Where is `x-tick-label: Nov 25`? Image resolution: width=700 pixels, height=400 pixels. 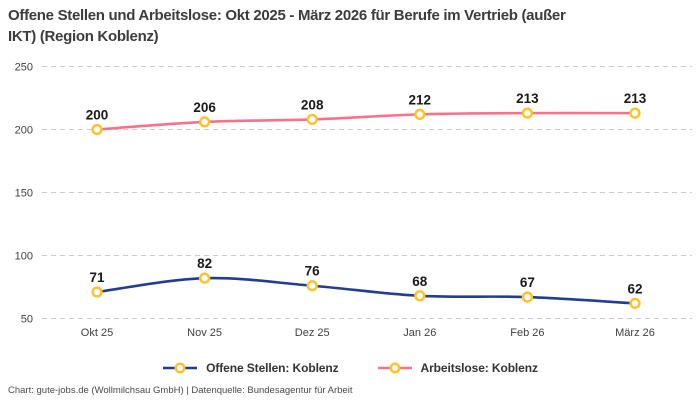 x-tick-label: Nov 25 is located at coordinates (204, 333).